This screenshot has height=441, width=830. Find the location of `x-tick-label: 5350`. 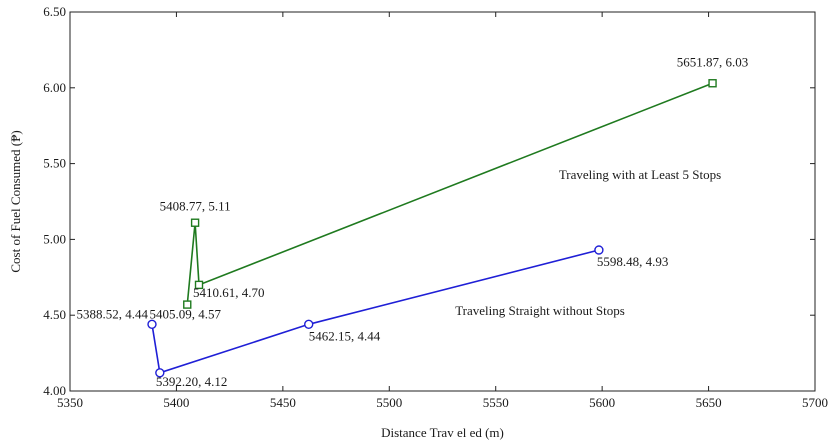

x-tick-label: 5350 is located at coordinates (70, 402).